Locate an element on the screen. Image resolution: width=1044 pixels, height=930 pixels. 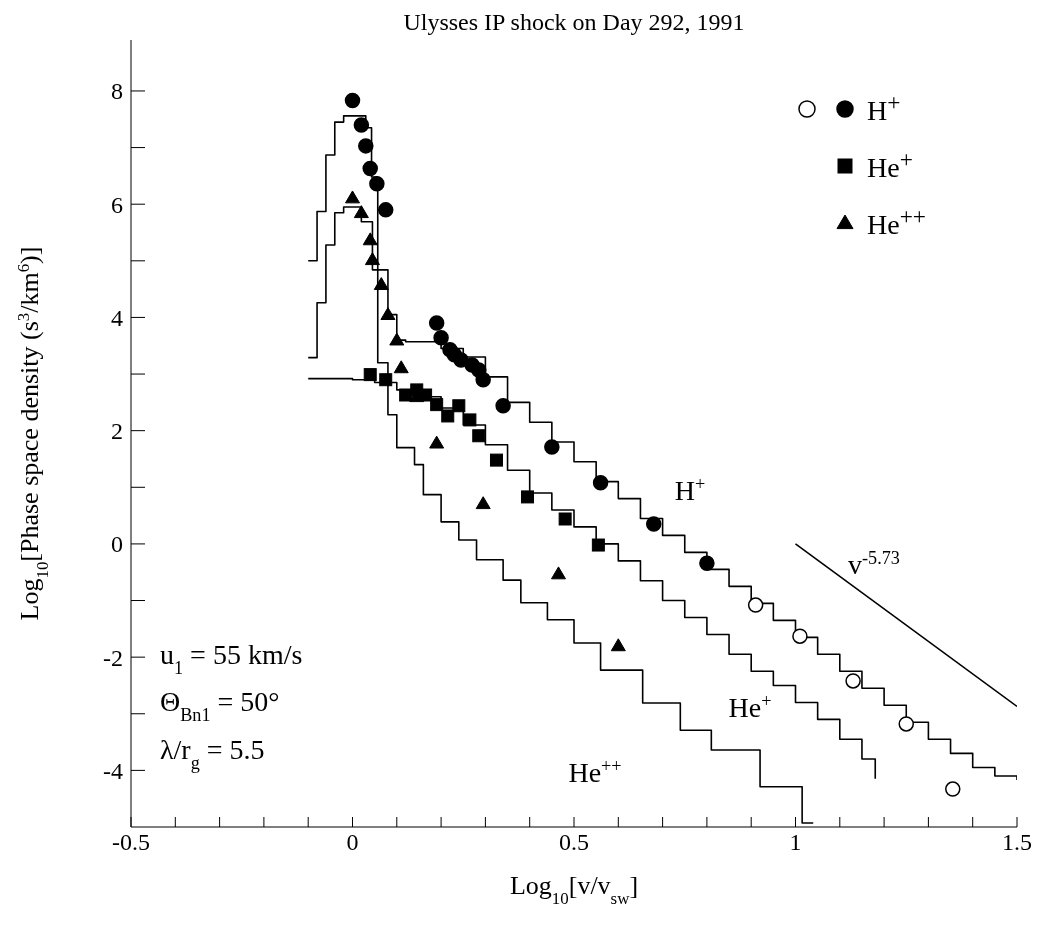
y-tick-label: -4 is located at coordinates (113, 770).